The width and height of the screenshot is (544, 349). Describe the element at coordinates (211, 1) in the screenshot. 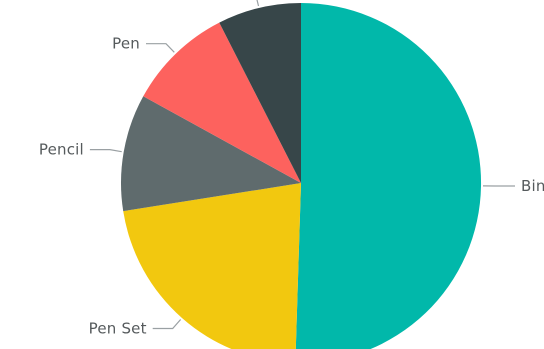

I see `slice-label-desk: Desk` at that location.